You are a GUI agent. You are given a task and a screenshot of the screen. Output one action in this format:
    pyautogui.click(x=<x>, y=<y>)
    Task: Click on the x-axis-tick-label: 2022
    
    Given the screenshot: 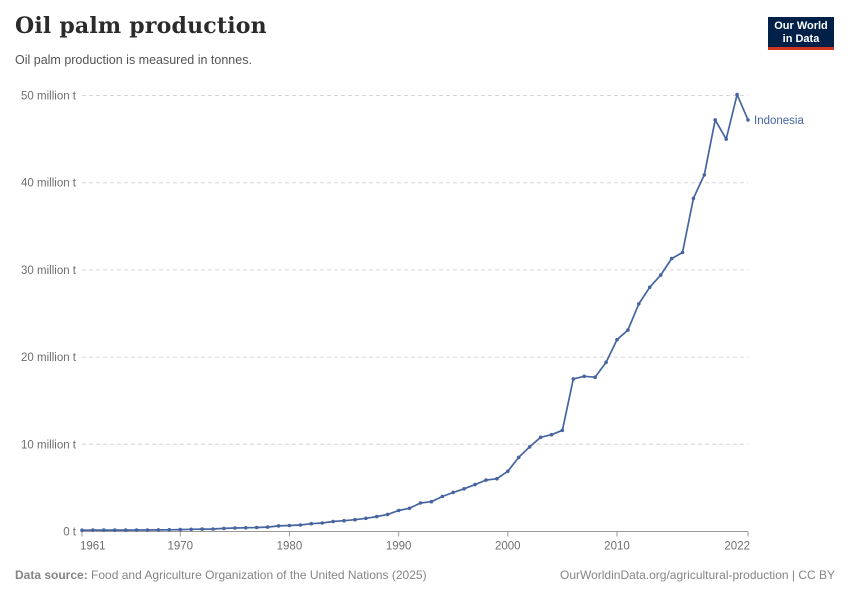 What is the action you would take?
    pyautogui.click(x=737, y=547)
    